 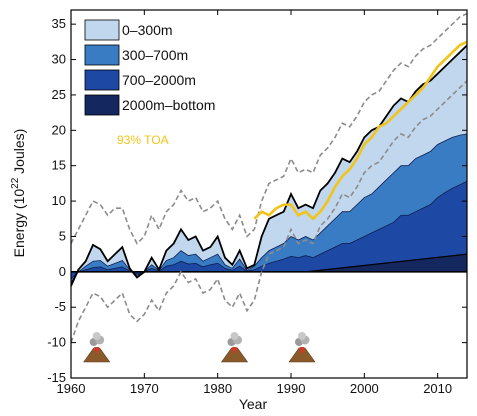 I want to click on legend-label-2000m-bottom: 2000m–bottom, so click(x=168, y=105).